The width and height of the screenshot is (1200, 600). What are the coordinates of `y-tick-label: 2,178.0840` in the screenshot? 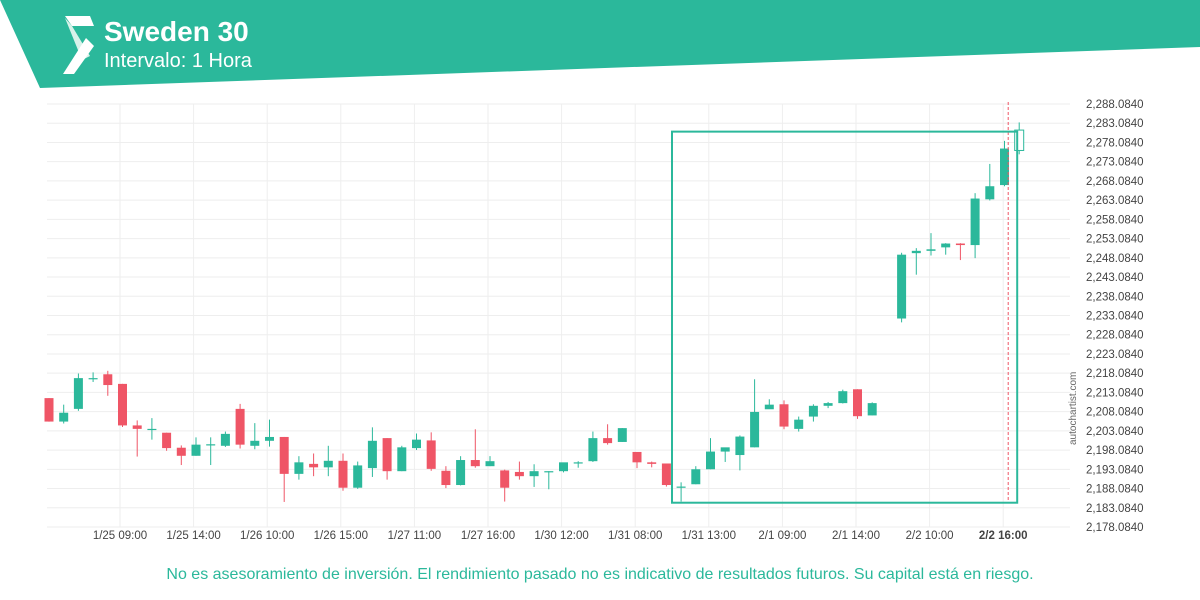 It's located at (1115, 528).